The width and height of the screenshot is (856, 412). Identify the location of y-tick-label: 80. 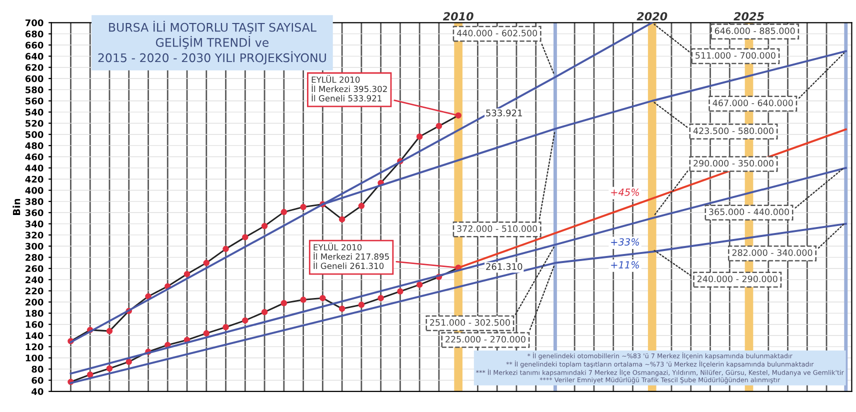
(38, 369).